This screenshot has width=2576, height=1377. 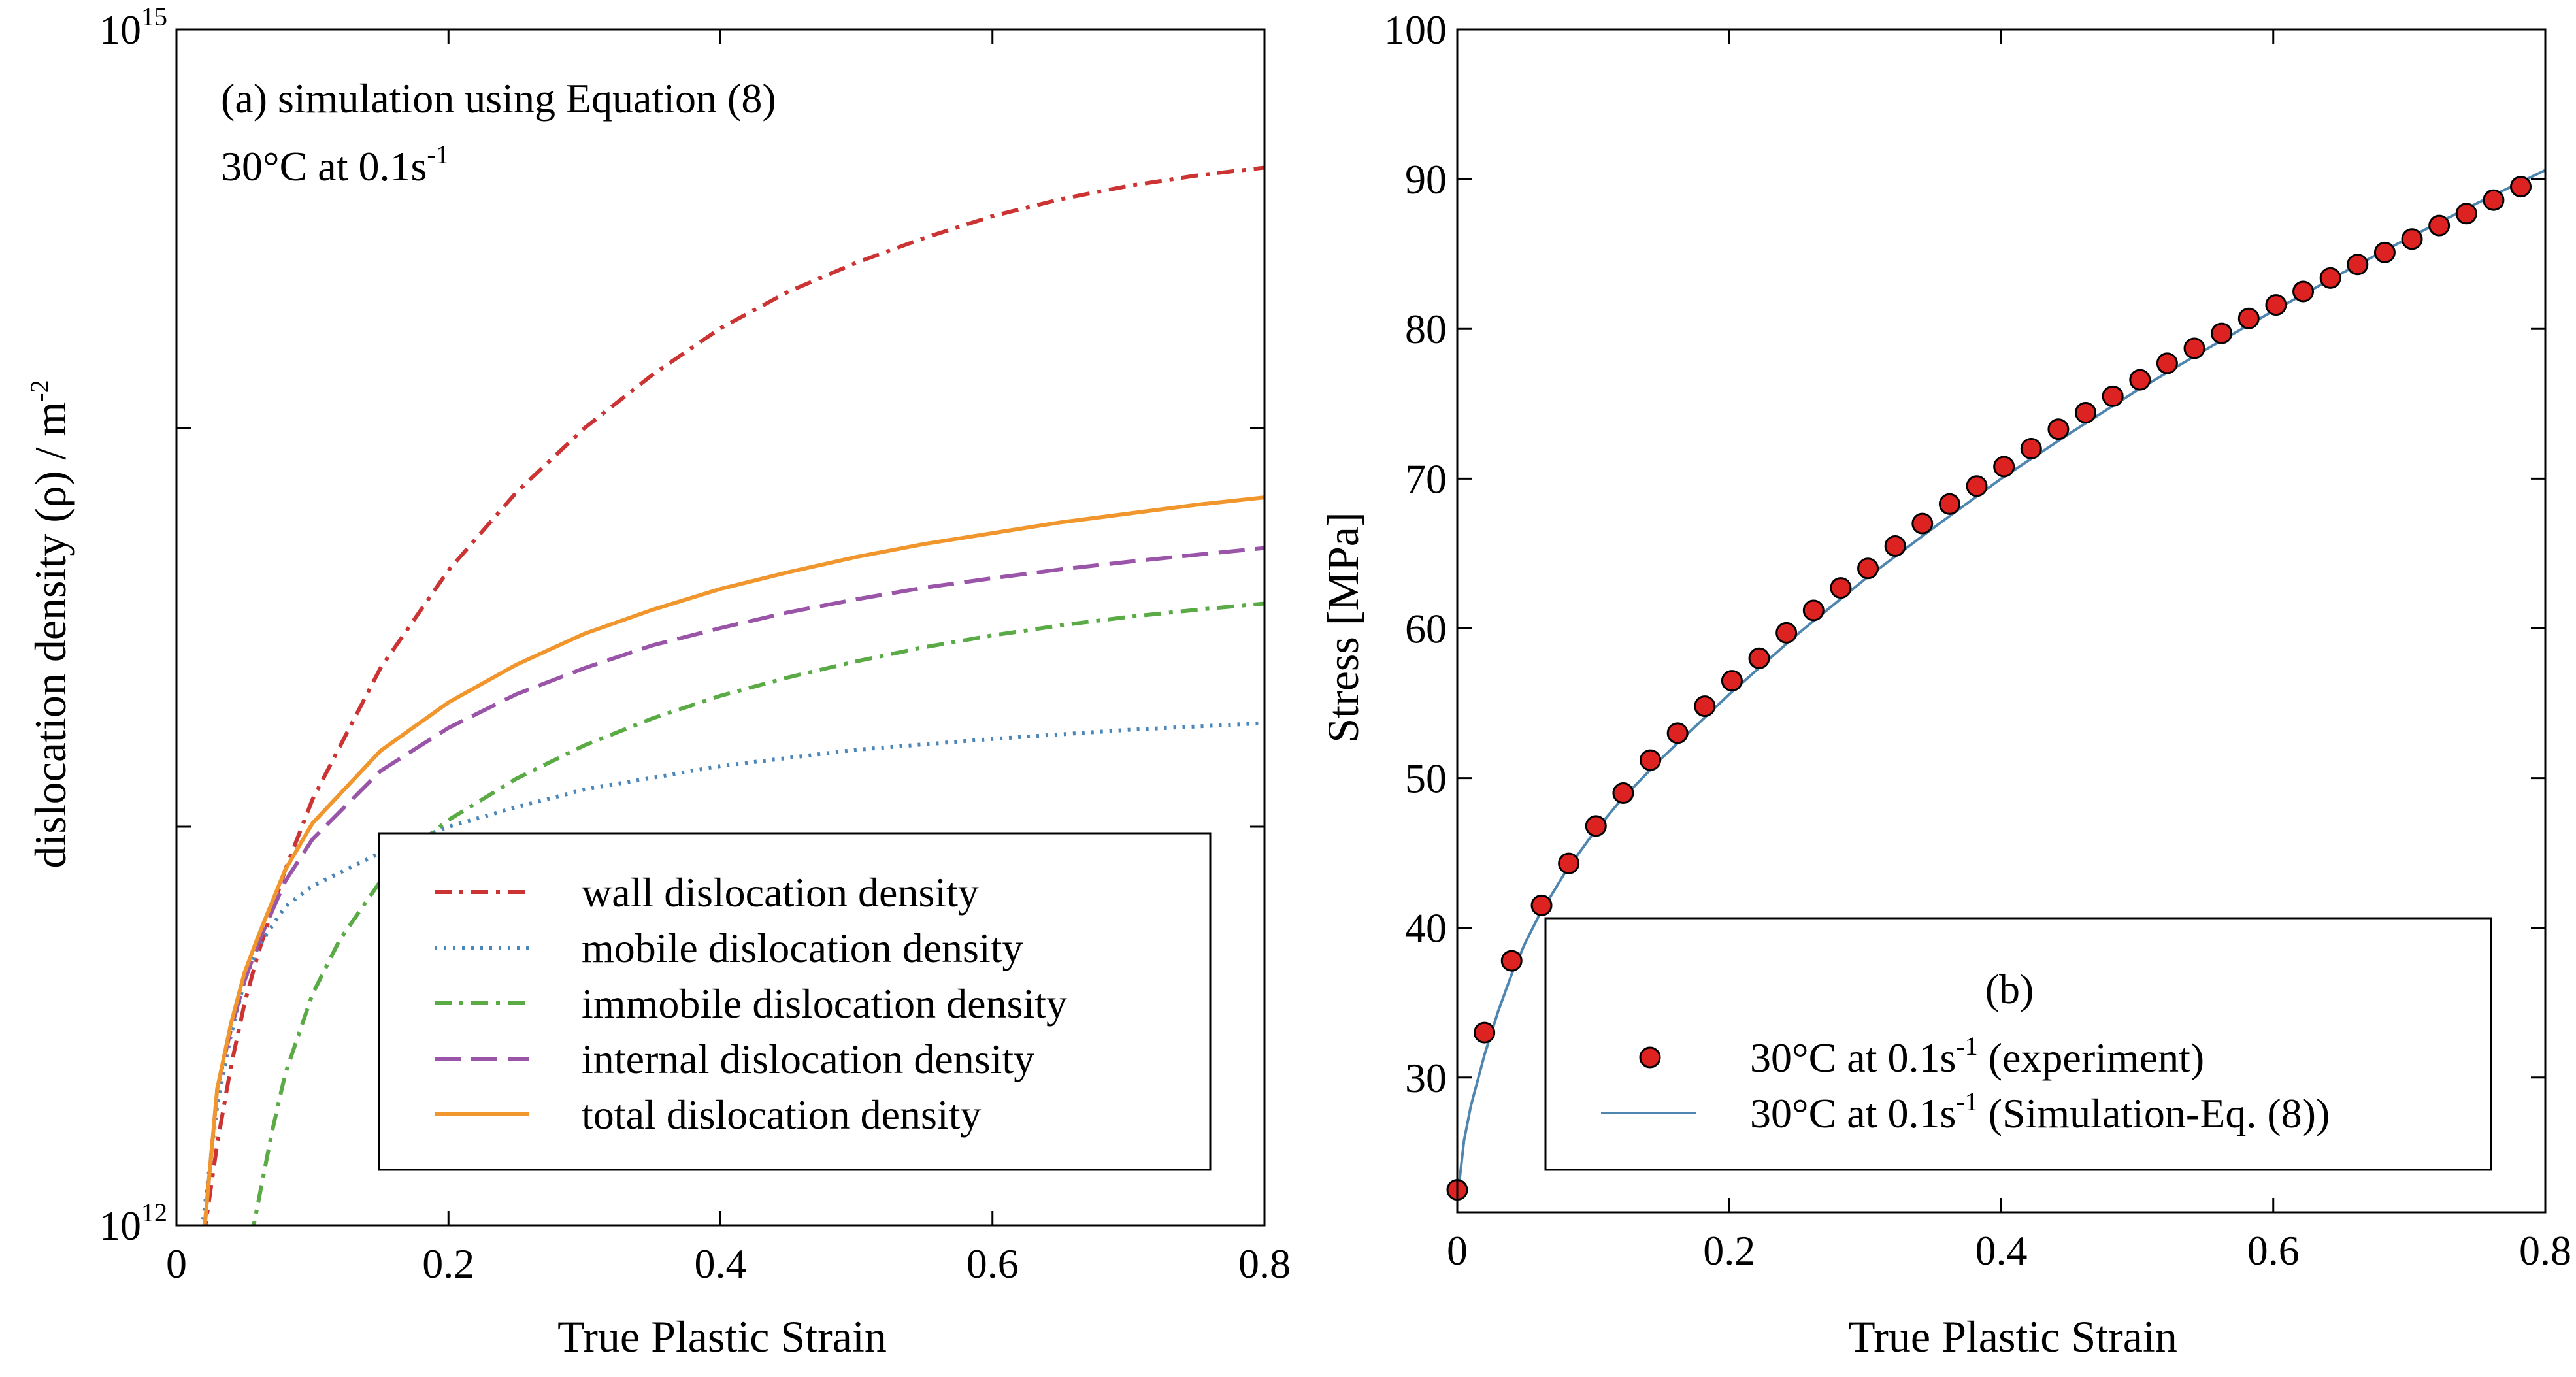 What do you see at coordinates (1426, 778) in the screenshot?
I see `panel-b-y-tick-label: 50` at bounding box center [1426, 778].